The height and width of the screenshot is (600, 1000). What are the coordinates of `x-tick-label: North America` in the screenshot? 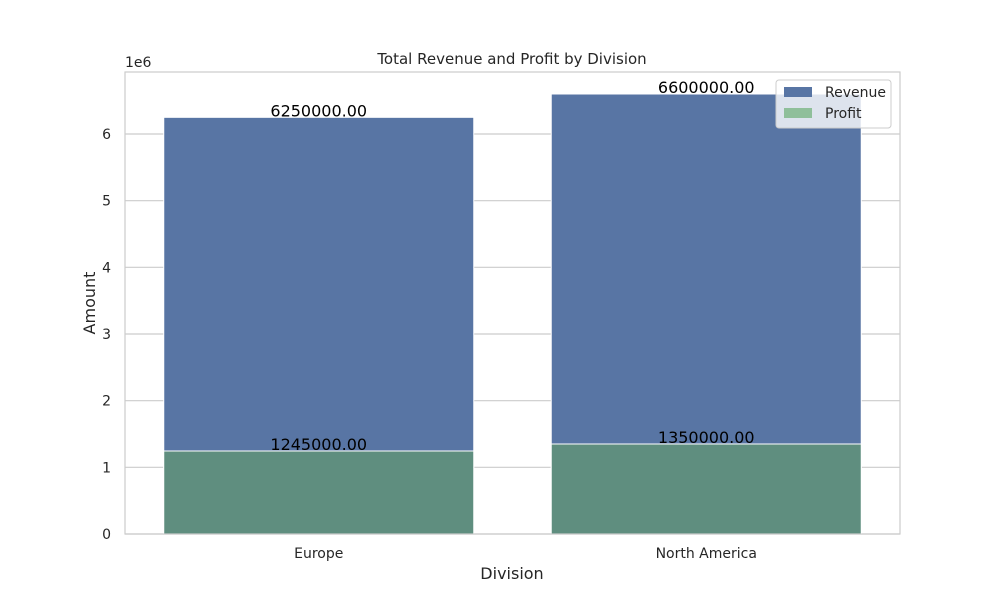 It's located at (706, 554).